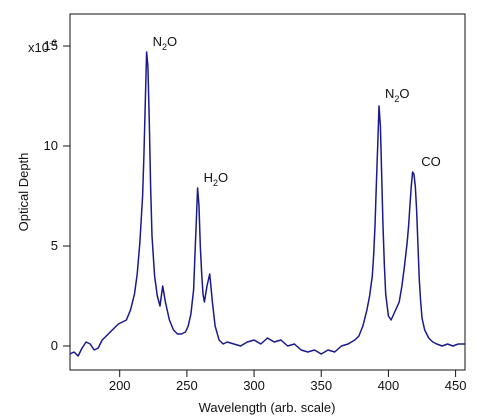 The image size is (500, 420). Describe the element at coordinates (54, 345) in the screenshot. I see `y-tick-label: 0` at that location.